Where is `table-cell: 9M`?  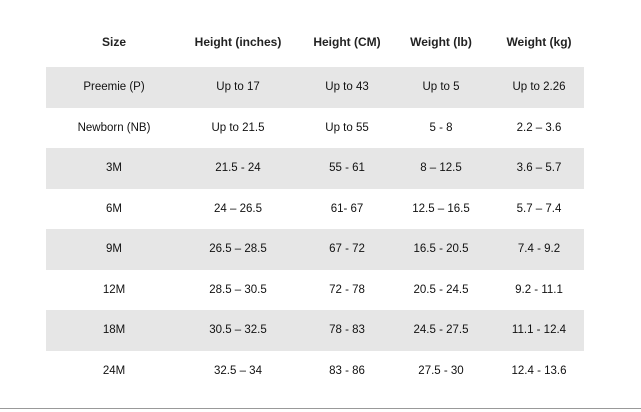
table-cell: 9M is located at coordinates (114, 249).